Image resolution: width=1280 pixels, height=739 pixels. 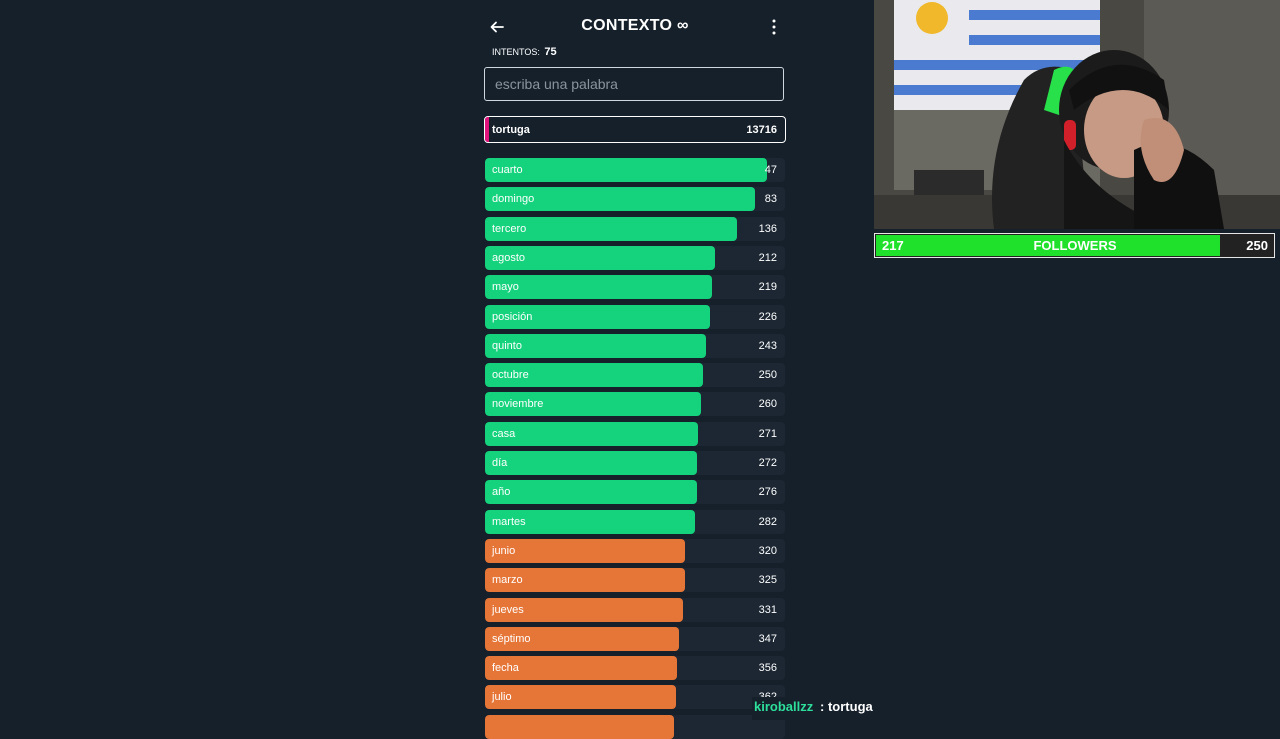 What do you see at coordinates (512, 316) in the screenshot?
I see `guess-word: posición` at bounding box center [512, 316].